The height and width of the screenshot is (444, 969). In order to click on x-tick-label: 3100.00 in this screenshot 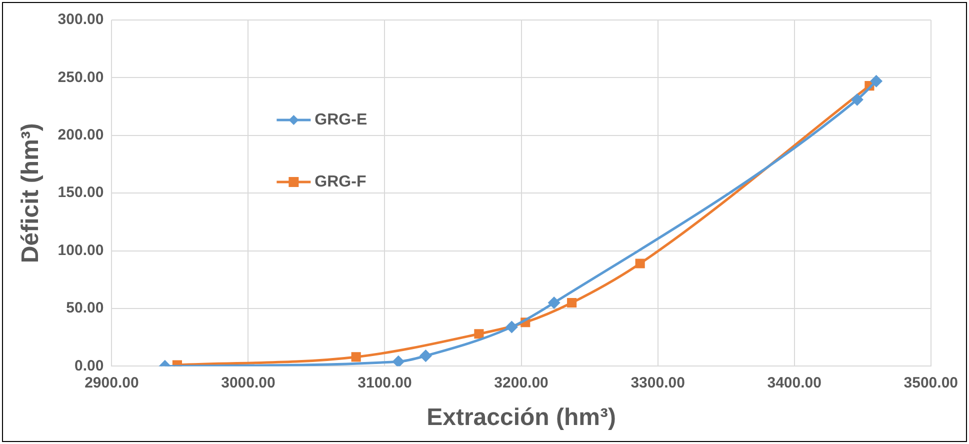, I will do `click(385, 383)`.